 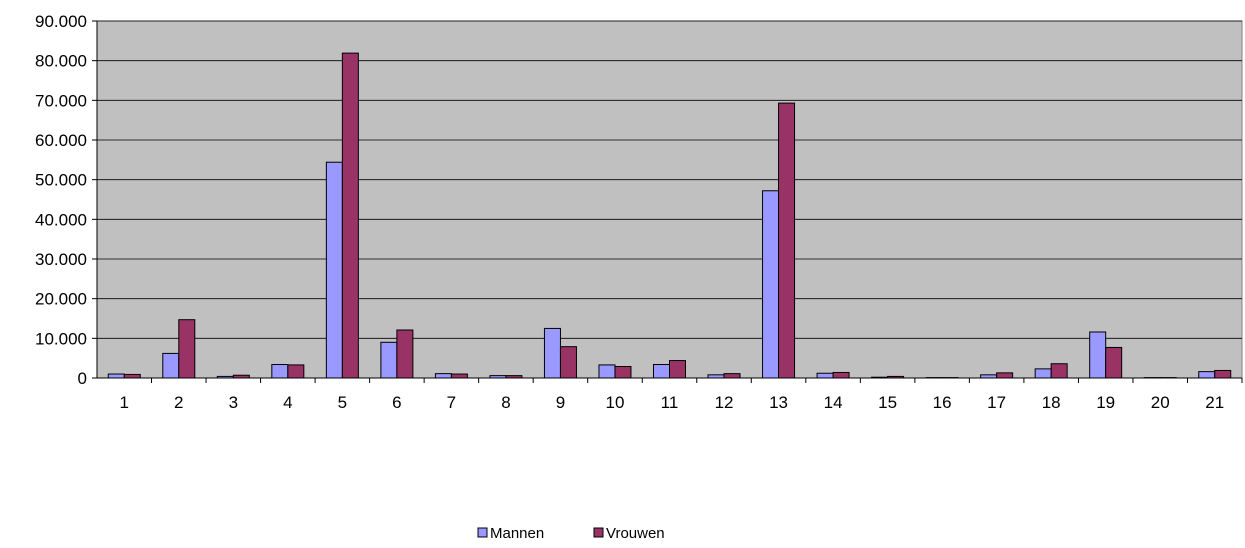 I want to click on x-tick-label: 5, so click(x=342, y=402).